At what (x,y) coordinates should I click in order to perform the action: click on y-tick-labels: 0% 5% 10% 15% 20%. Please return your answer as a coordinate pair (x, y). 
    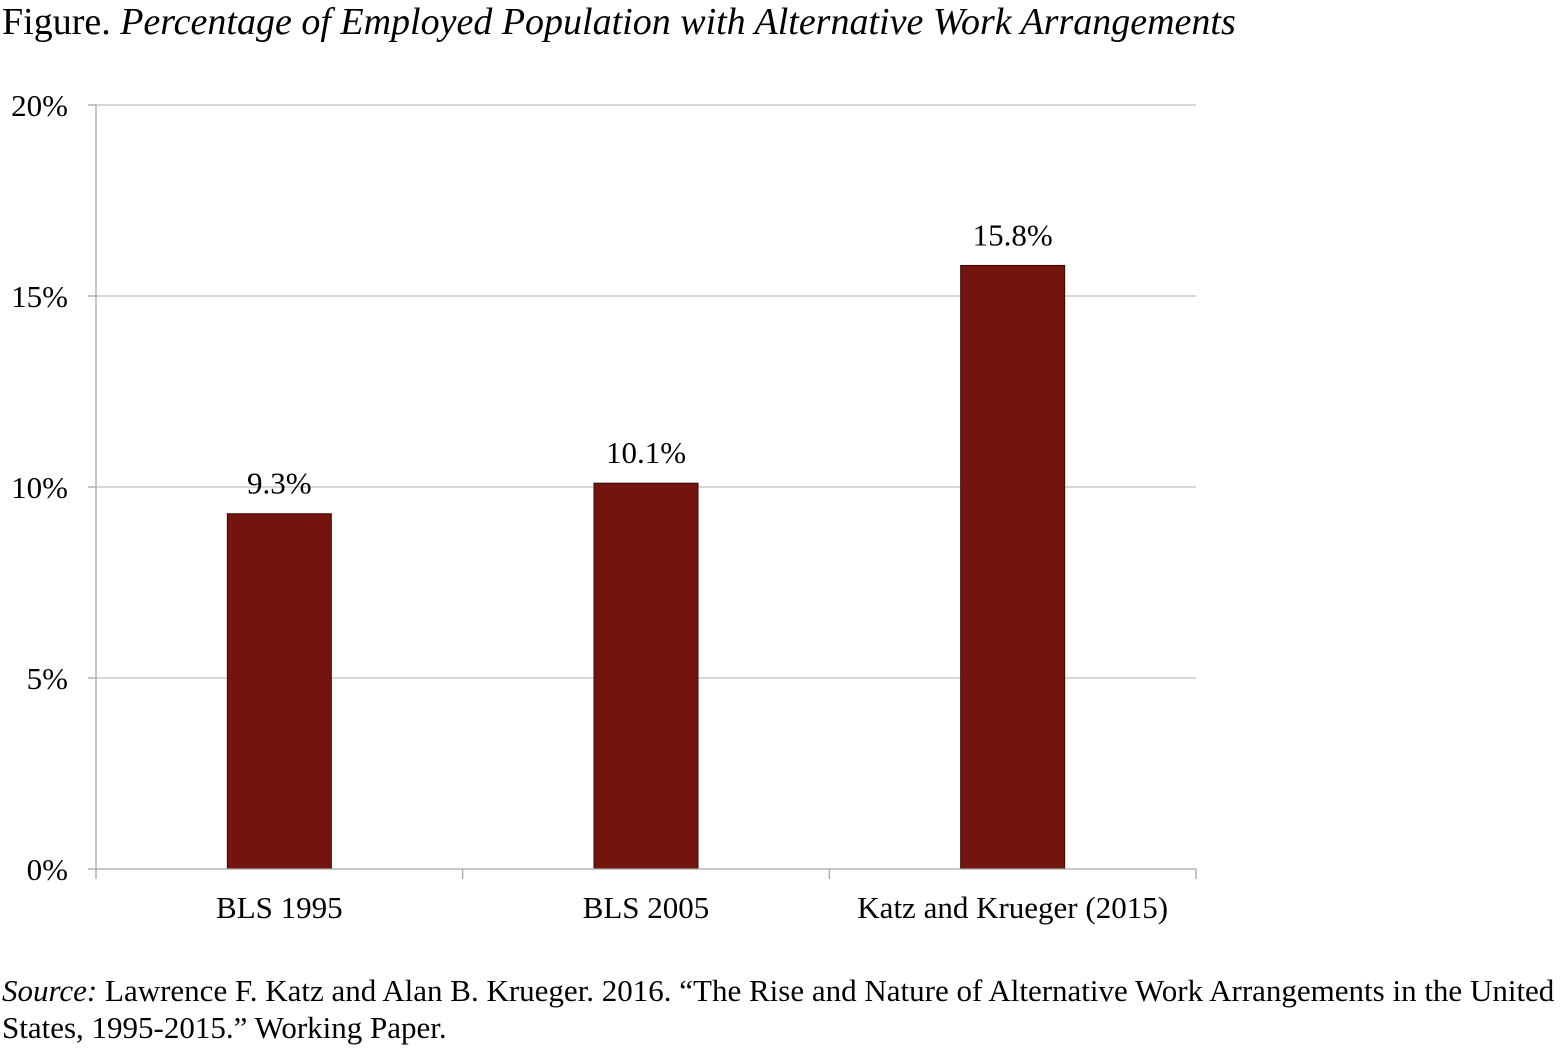
    Looking at the image, I should click on (39, 487).